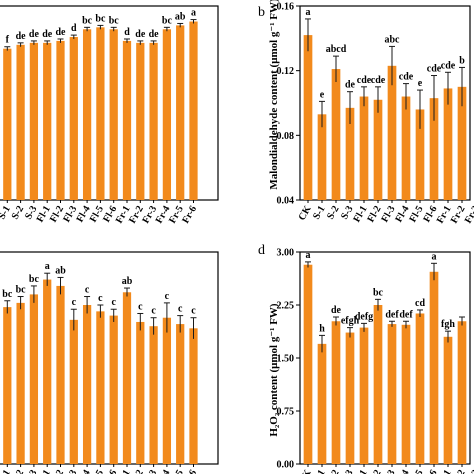 The width and height of the screenshot is (474, 474). What do you see at coordinates (388, 214) in the screenshot?
I see `x-tick-label-b: Fl-3` at bounding box center [388, 214].